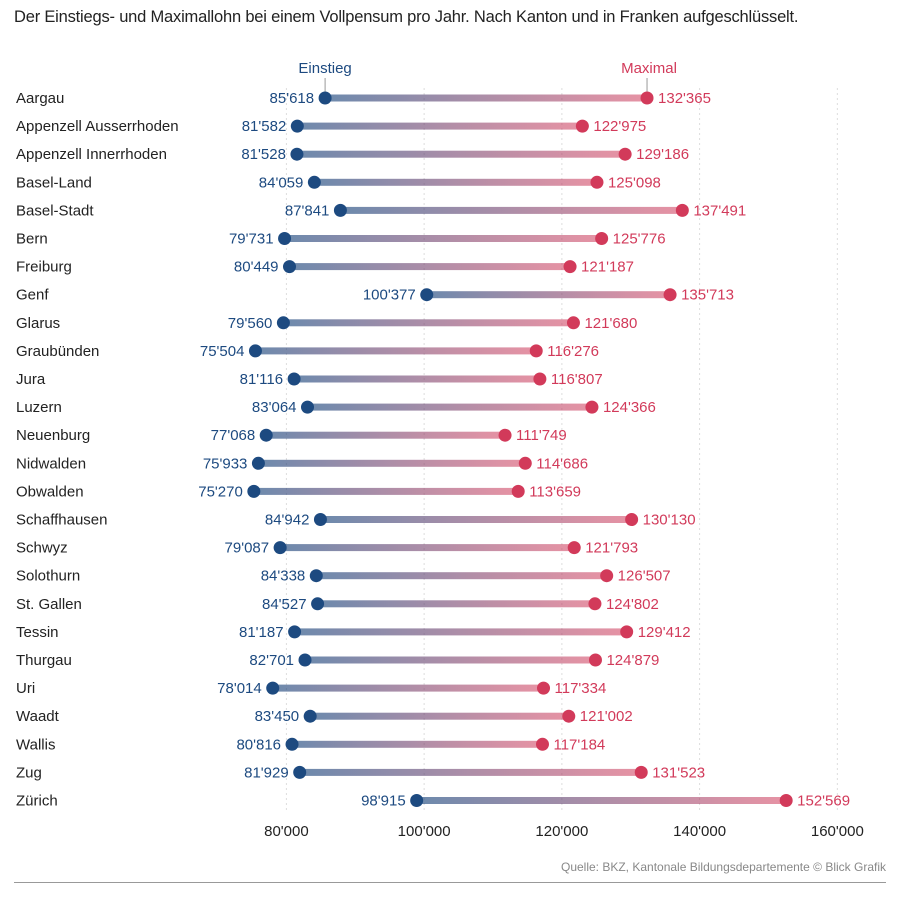 Image resolution: width=900 pixels, height=900 pixels. Describe the element at coordinates (225, 463) in the screenshot. I see `start-value-label: 75'933` at that location.